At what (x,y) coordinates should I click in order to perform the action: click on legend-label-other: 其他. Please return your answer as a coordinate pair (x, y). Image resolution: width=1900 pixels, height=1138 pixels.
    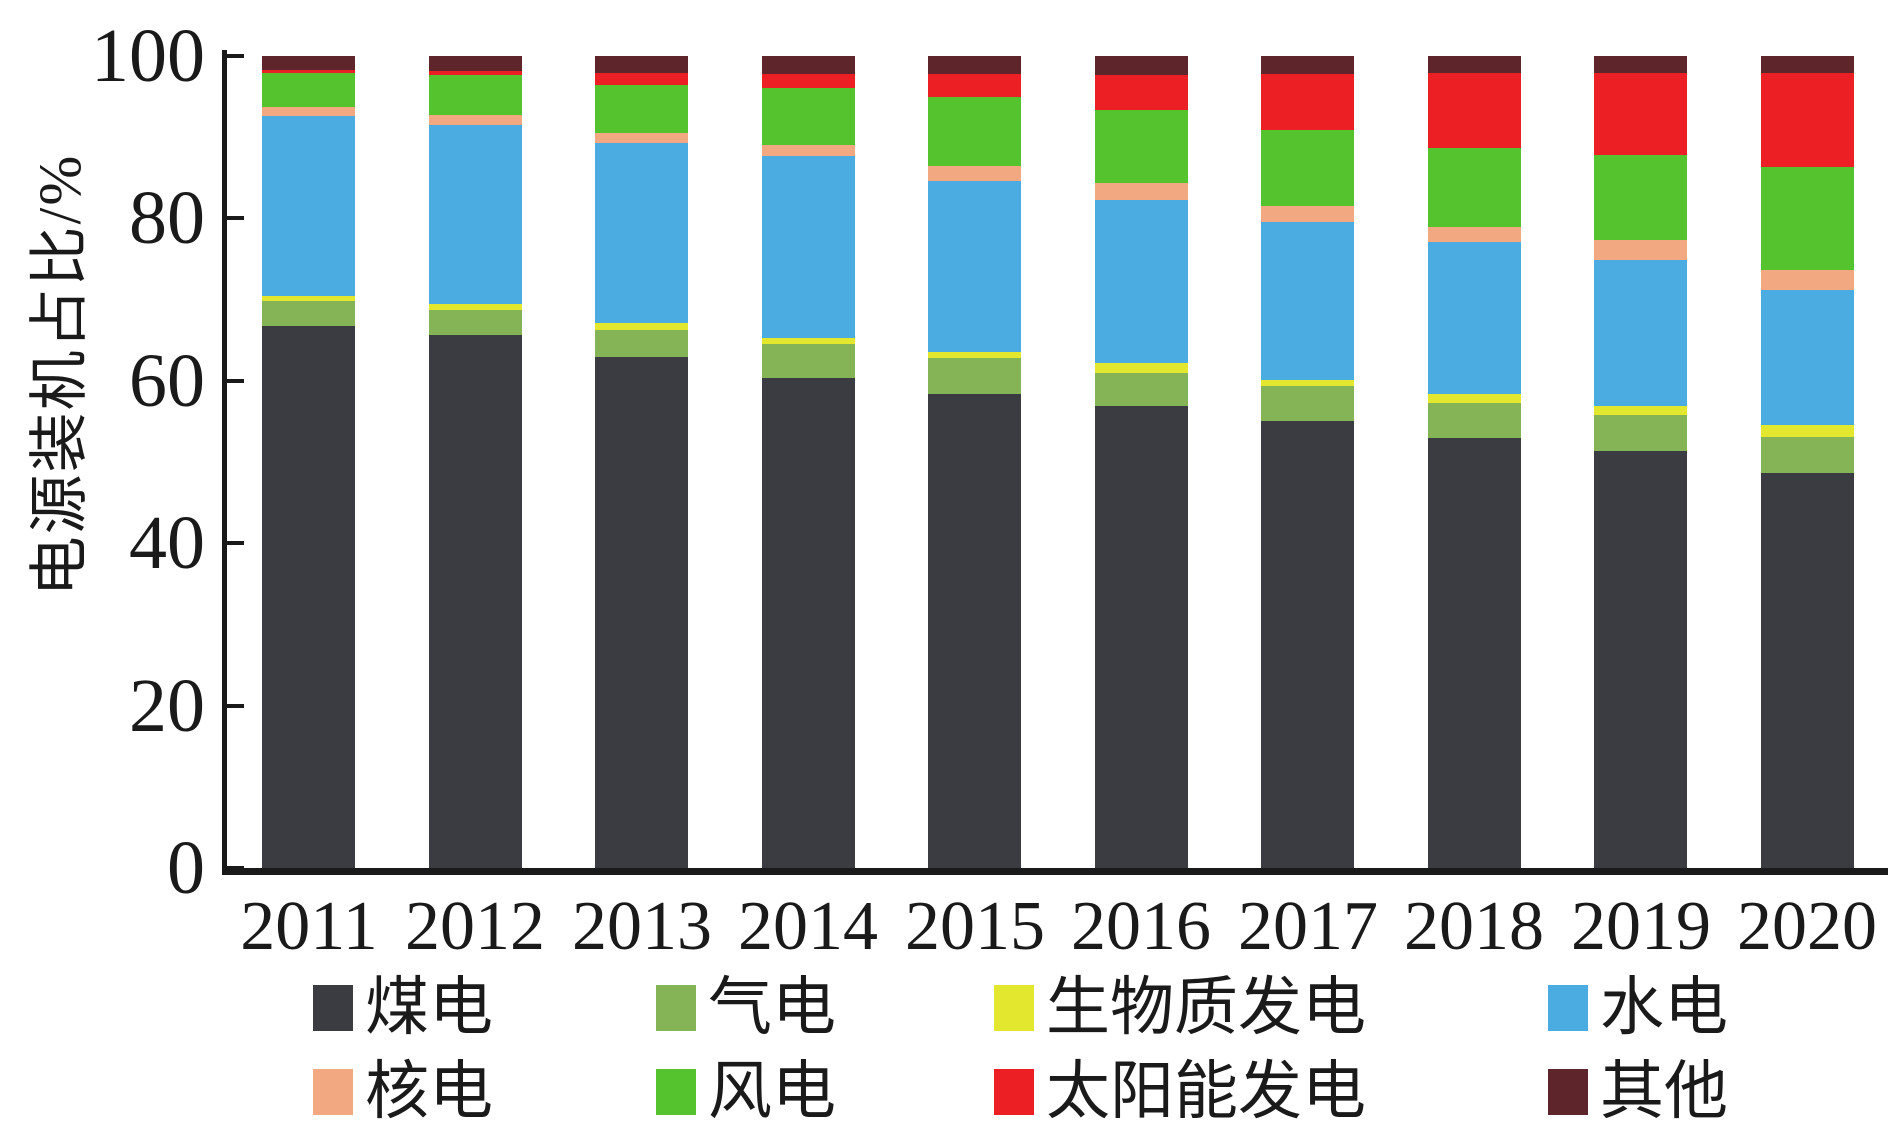
    Looking at the image, I should click on (1664, 1091).